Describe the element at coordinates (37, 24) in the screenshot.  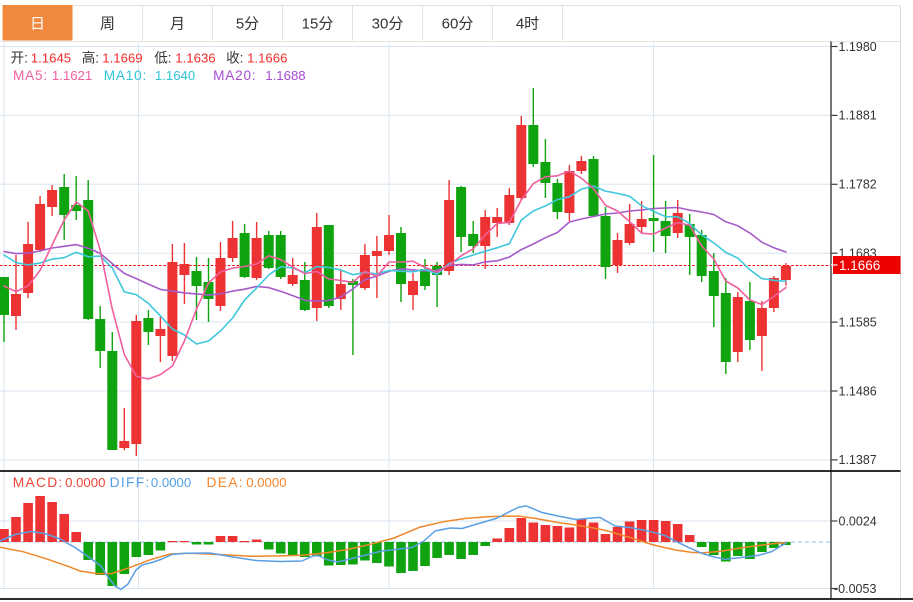
I see `svg-text: 日` at that location.